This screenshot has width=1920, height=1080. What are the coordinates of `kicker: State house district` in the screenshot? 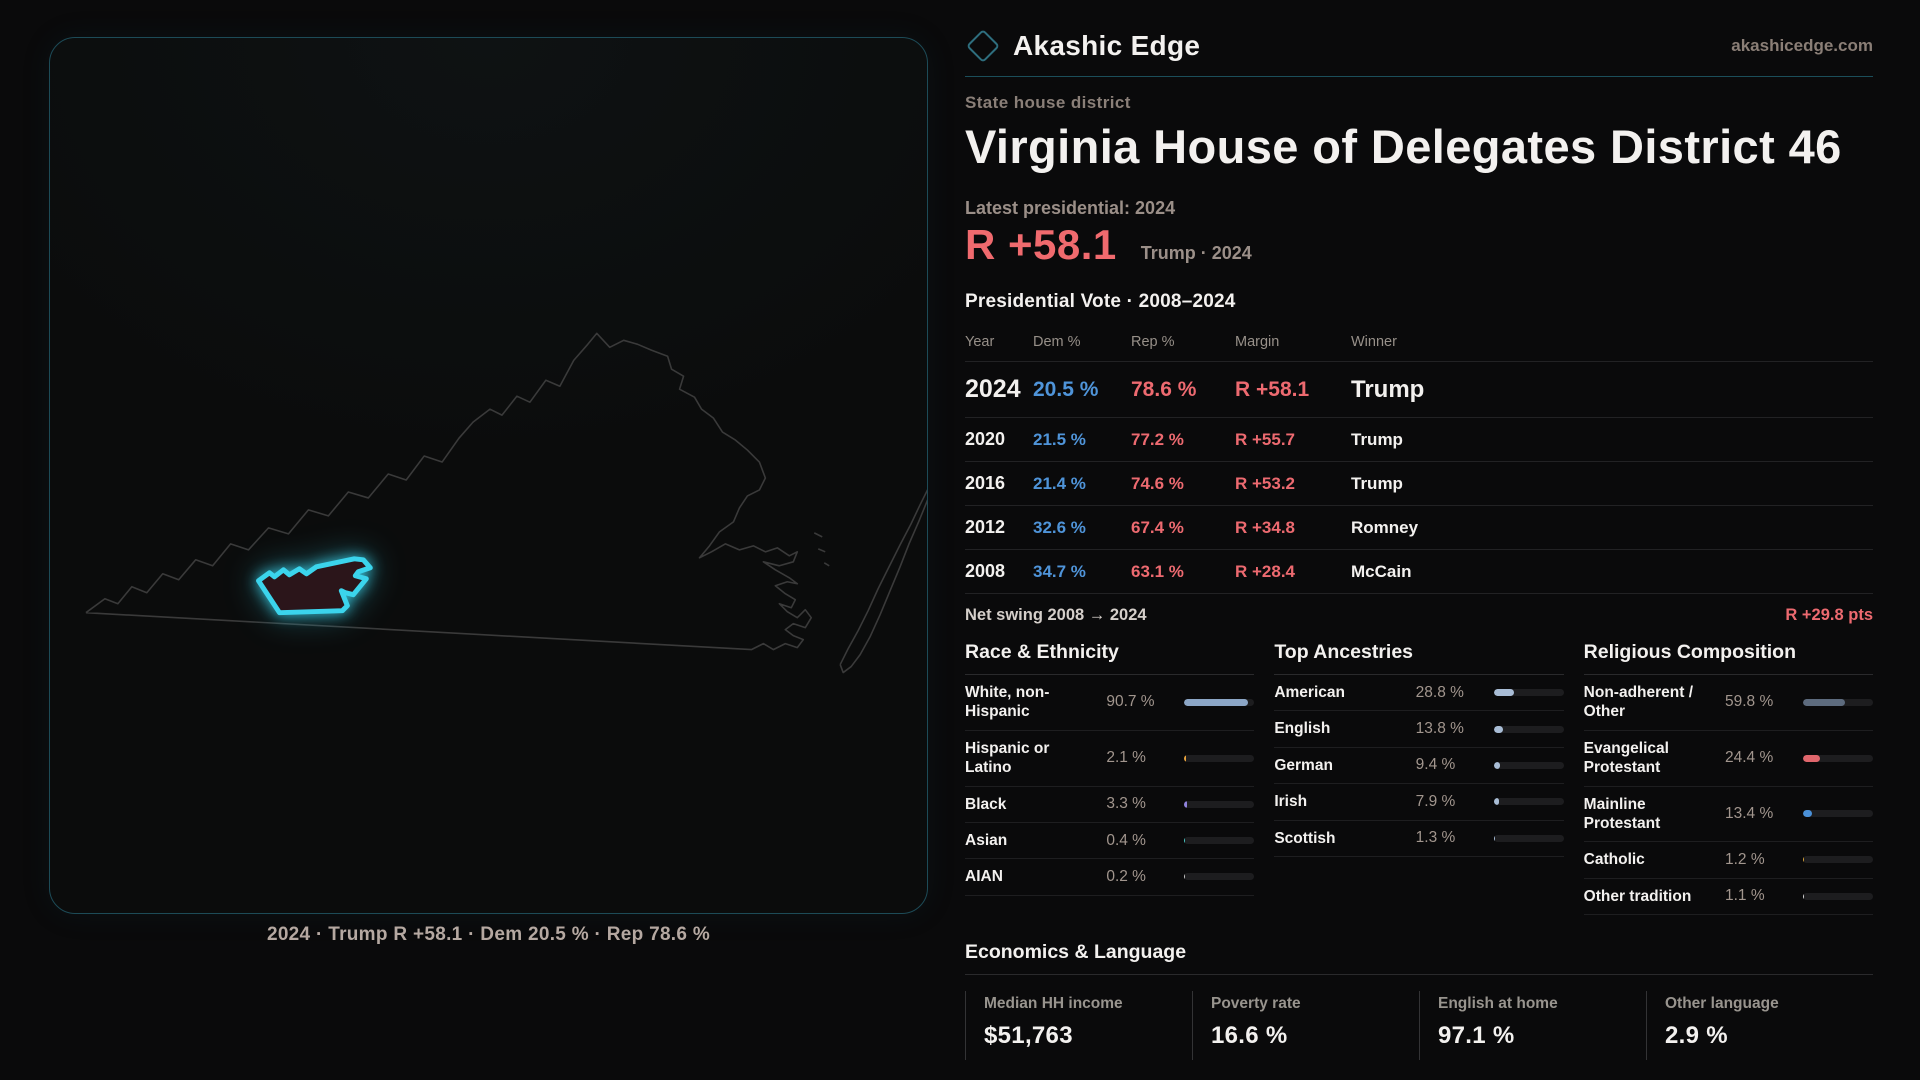 It's located at (1048, 102).